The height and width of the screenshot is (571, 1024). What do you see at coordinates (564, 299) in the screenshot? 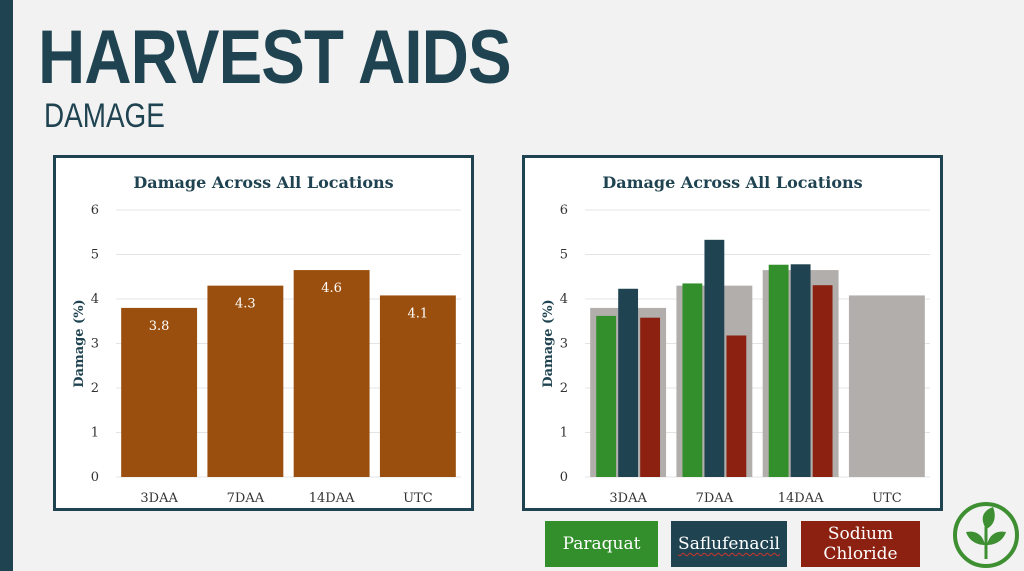
I see `chart2-y-tick-label-4: 4` at bounding box center [564, 299].